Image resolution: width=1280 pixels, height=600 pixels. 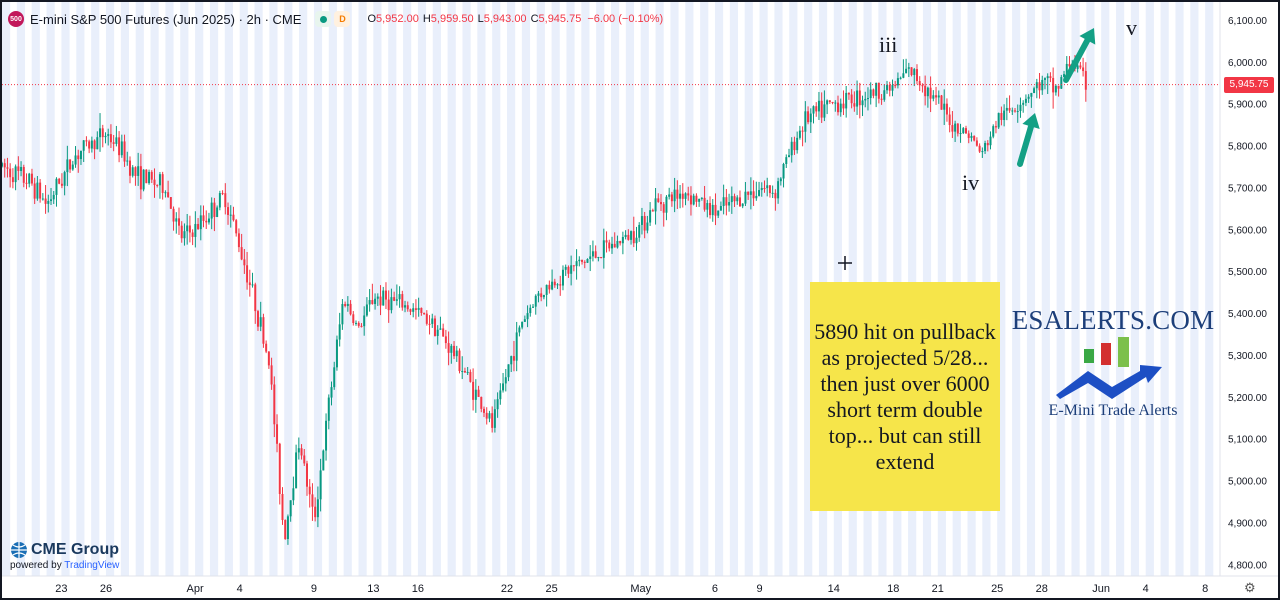 I want to click on x-tick-label: 22, so click(x=507, y=589).